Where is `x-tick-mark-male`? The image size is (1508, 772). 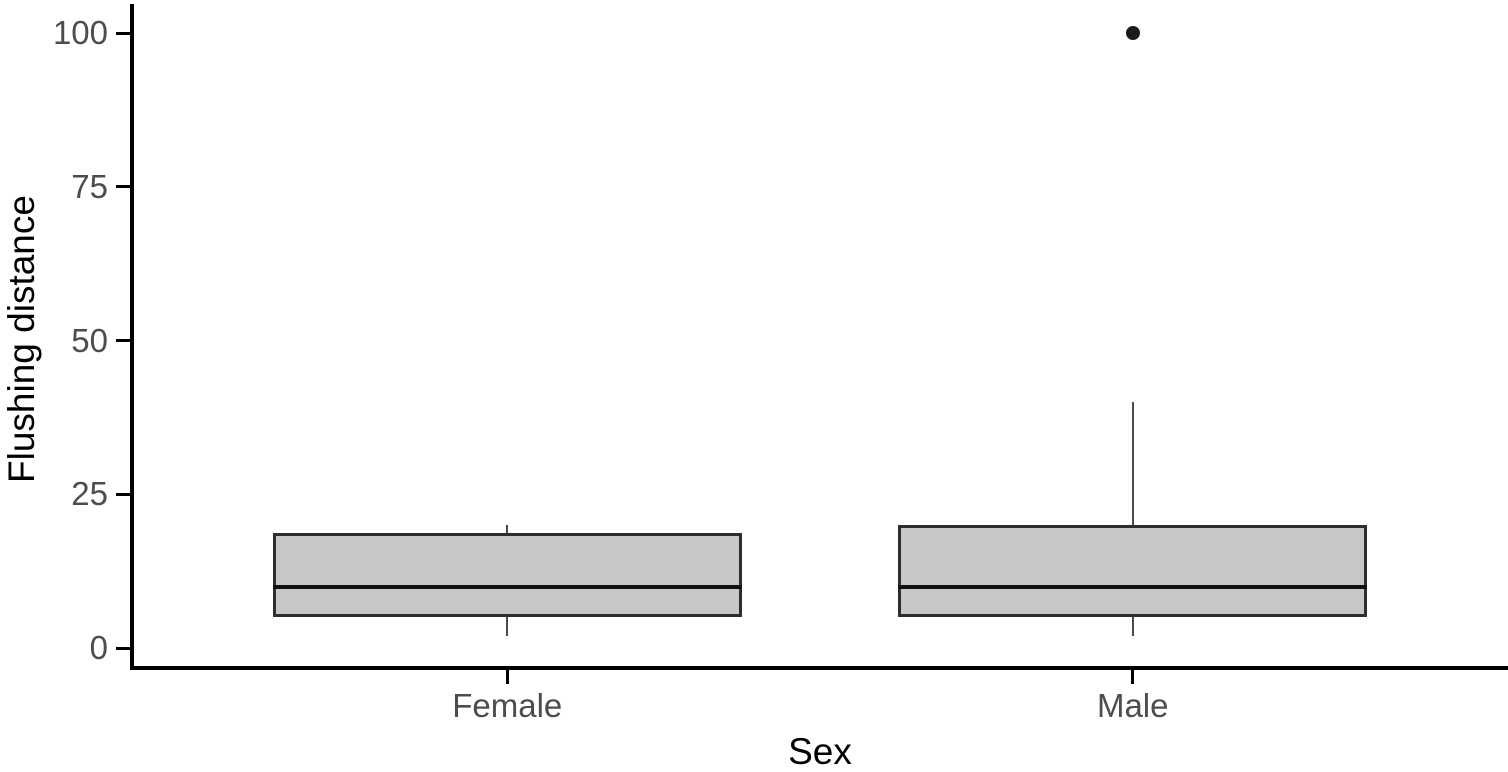 x-tick-mark-male is located at coordinates (1133, 677).